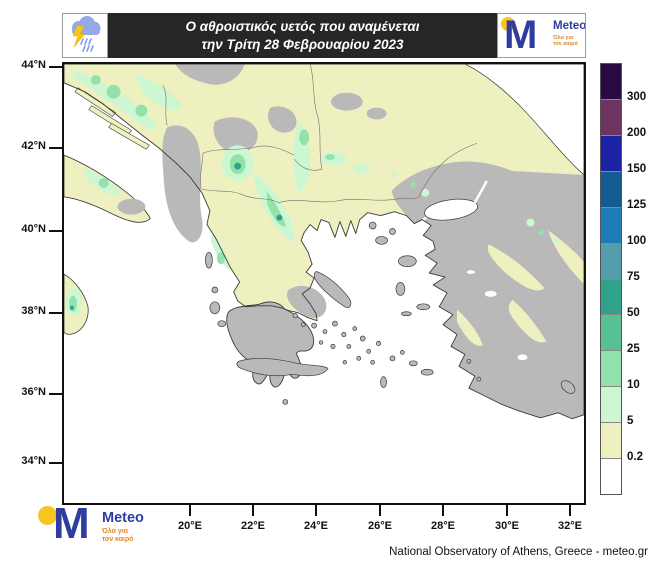  I want to click on colorbar-boundary-label: 200, so click(637, 133).